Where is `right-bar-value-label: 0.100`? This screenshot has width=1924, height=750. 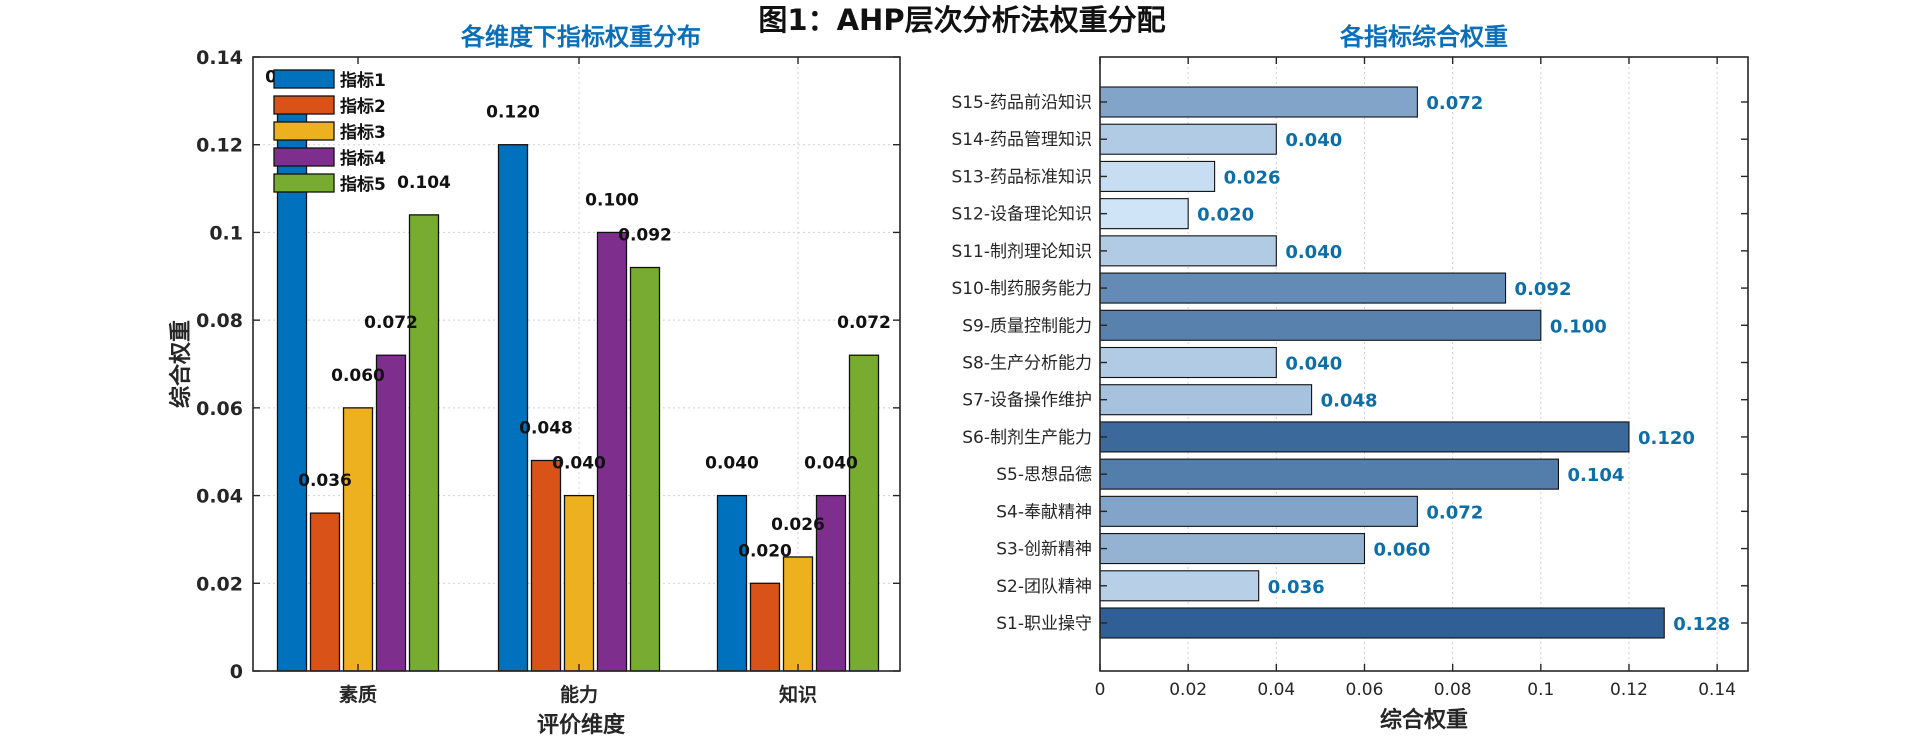 right-bar-value-label: 0.100 is located at coordinates (1578, 326).